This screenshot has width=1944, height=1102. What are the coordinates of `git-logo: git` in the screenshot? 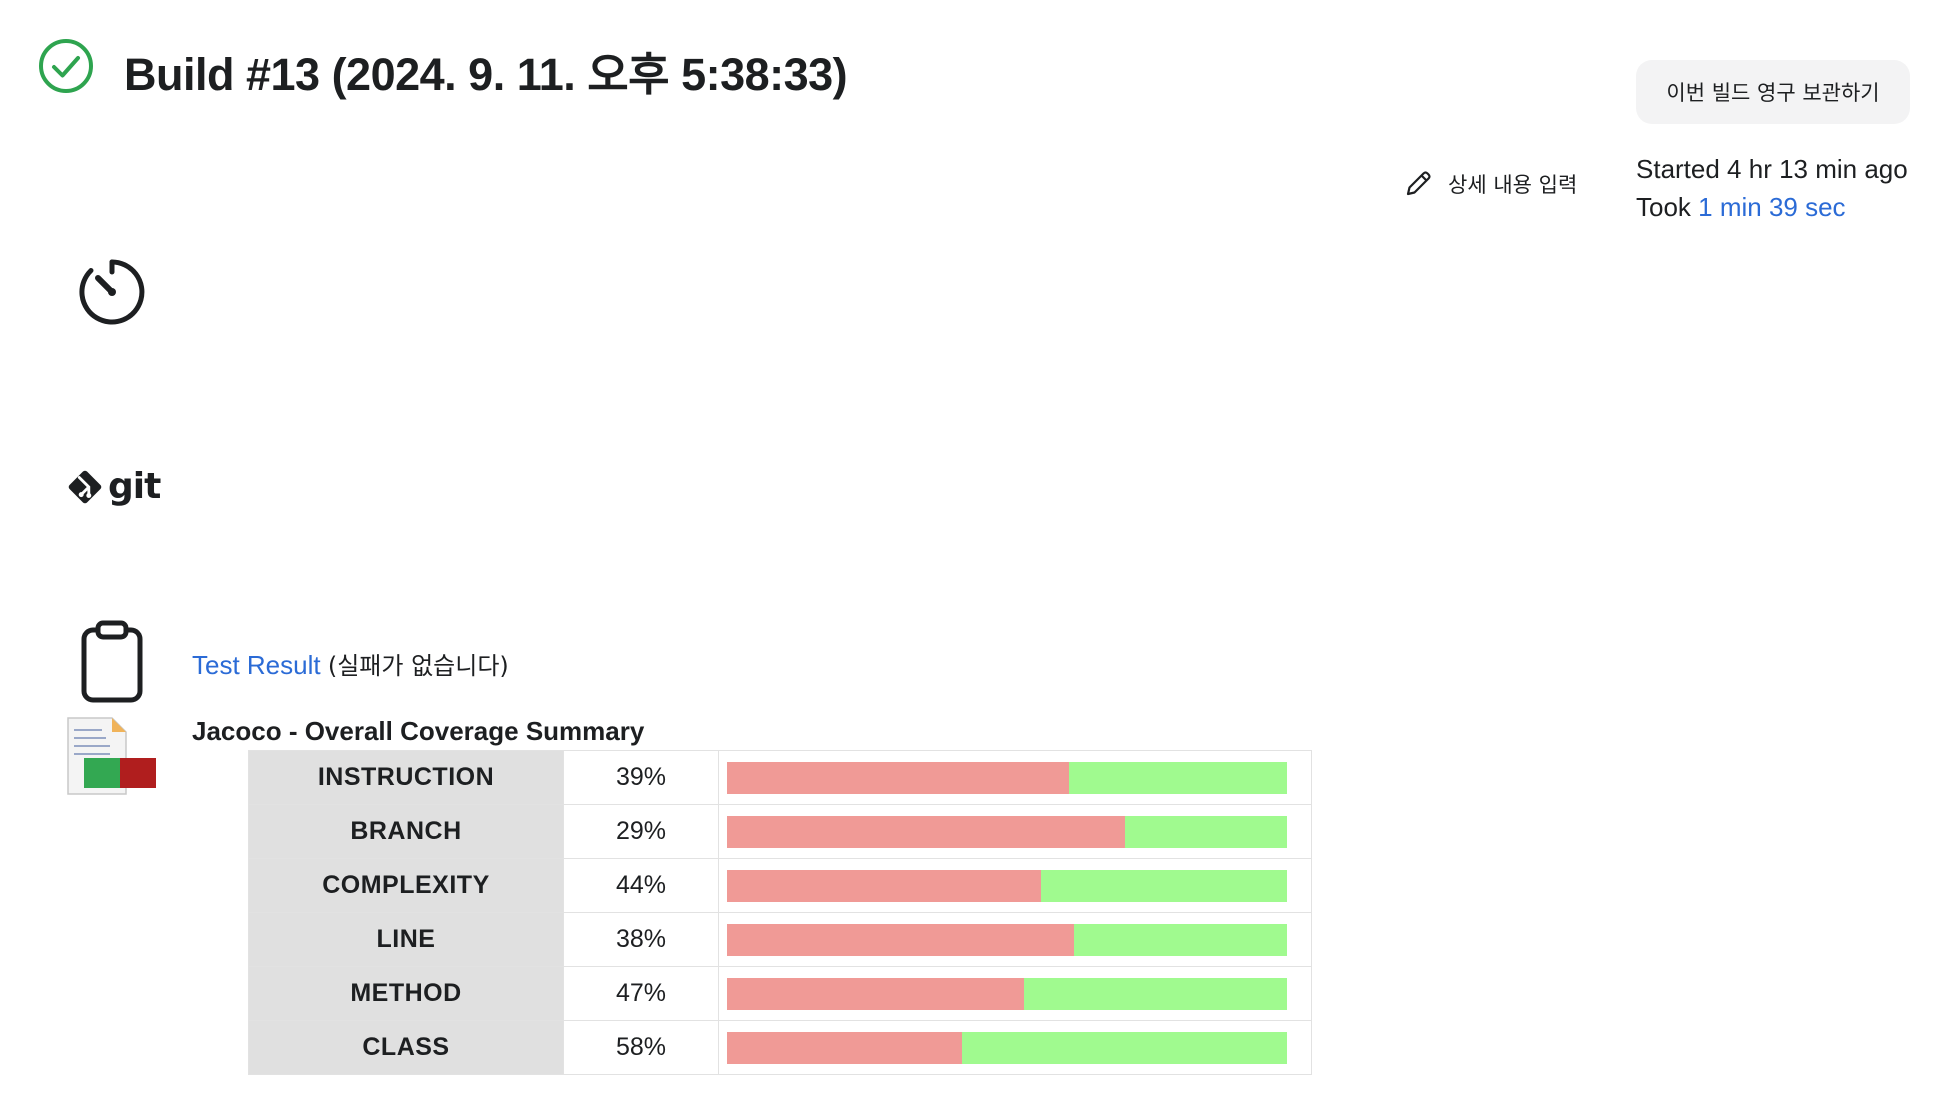 It's located at (113, 486).